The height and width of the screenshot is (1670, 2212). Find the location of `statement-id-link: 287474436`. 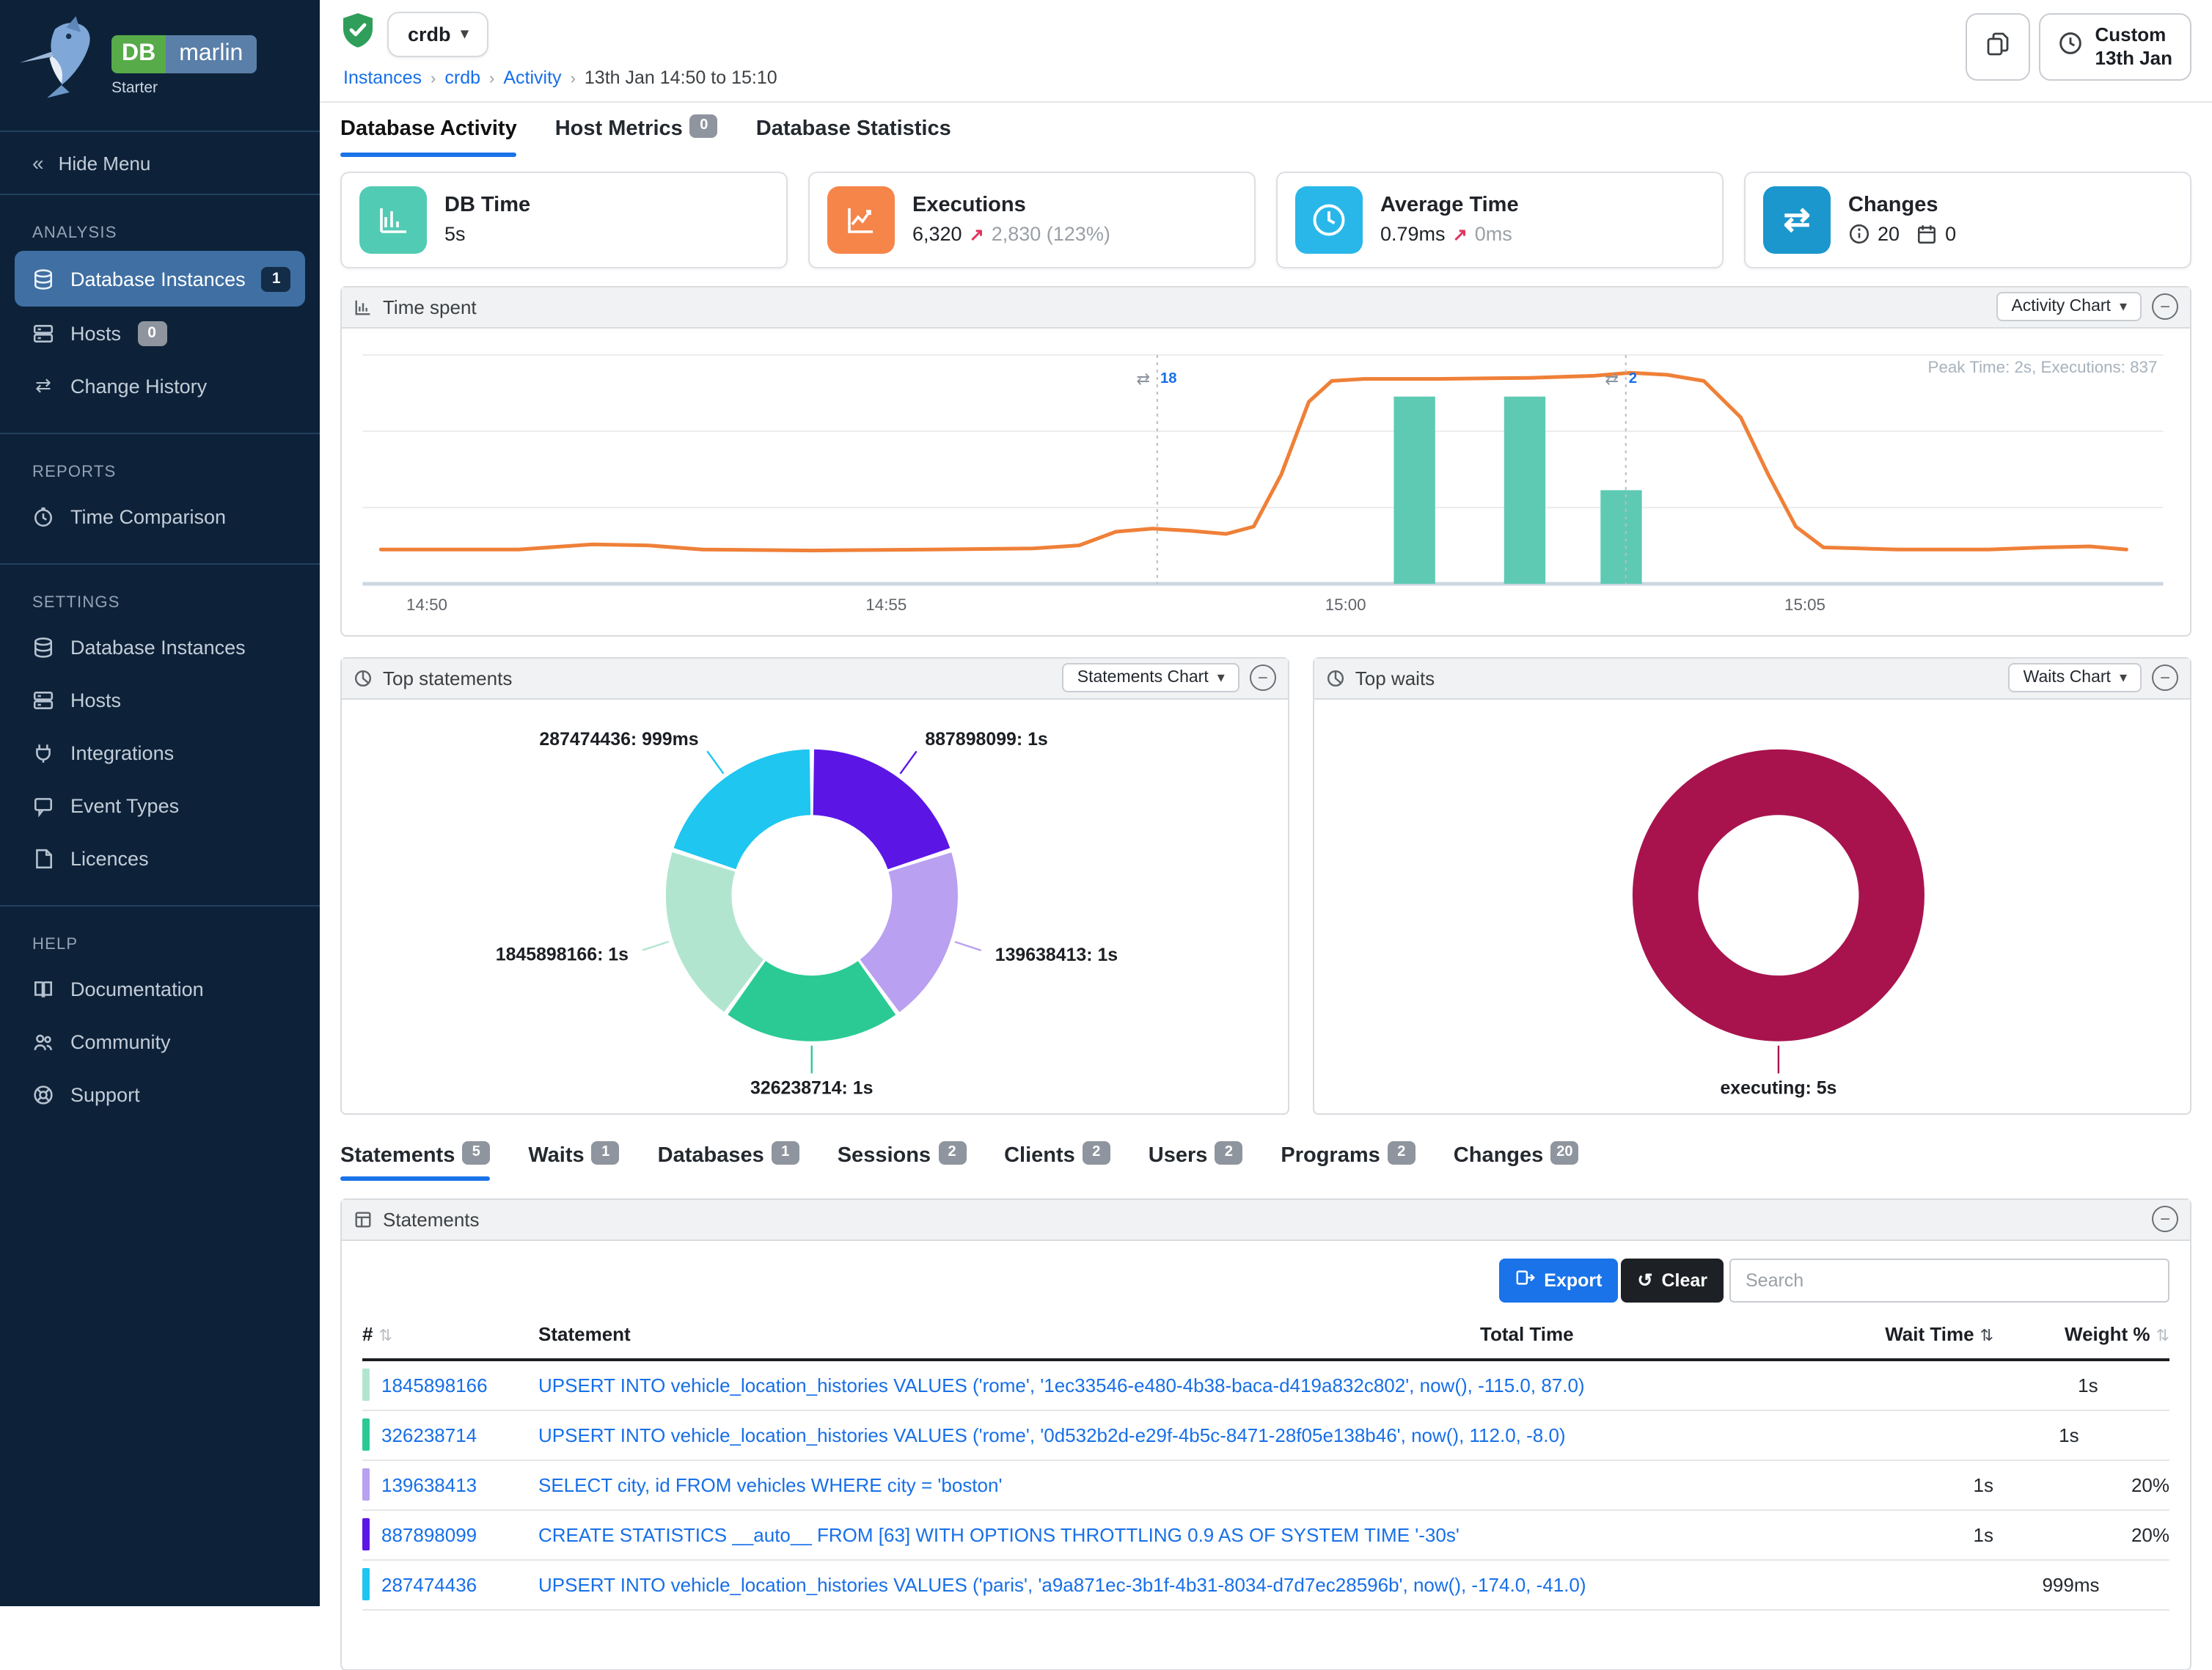

statement-id-link: 287474436 is located at coordinates (429, 1584).